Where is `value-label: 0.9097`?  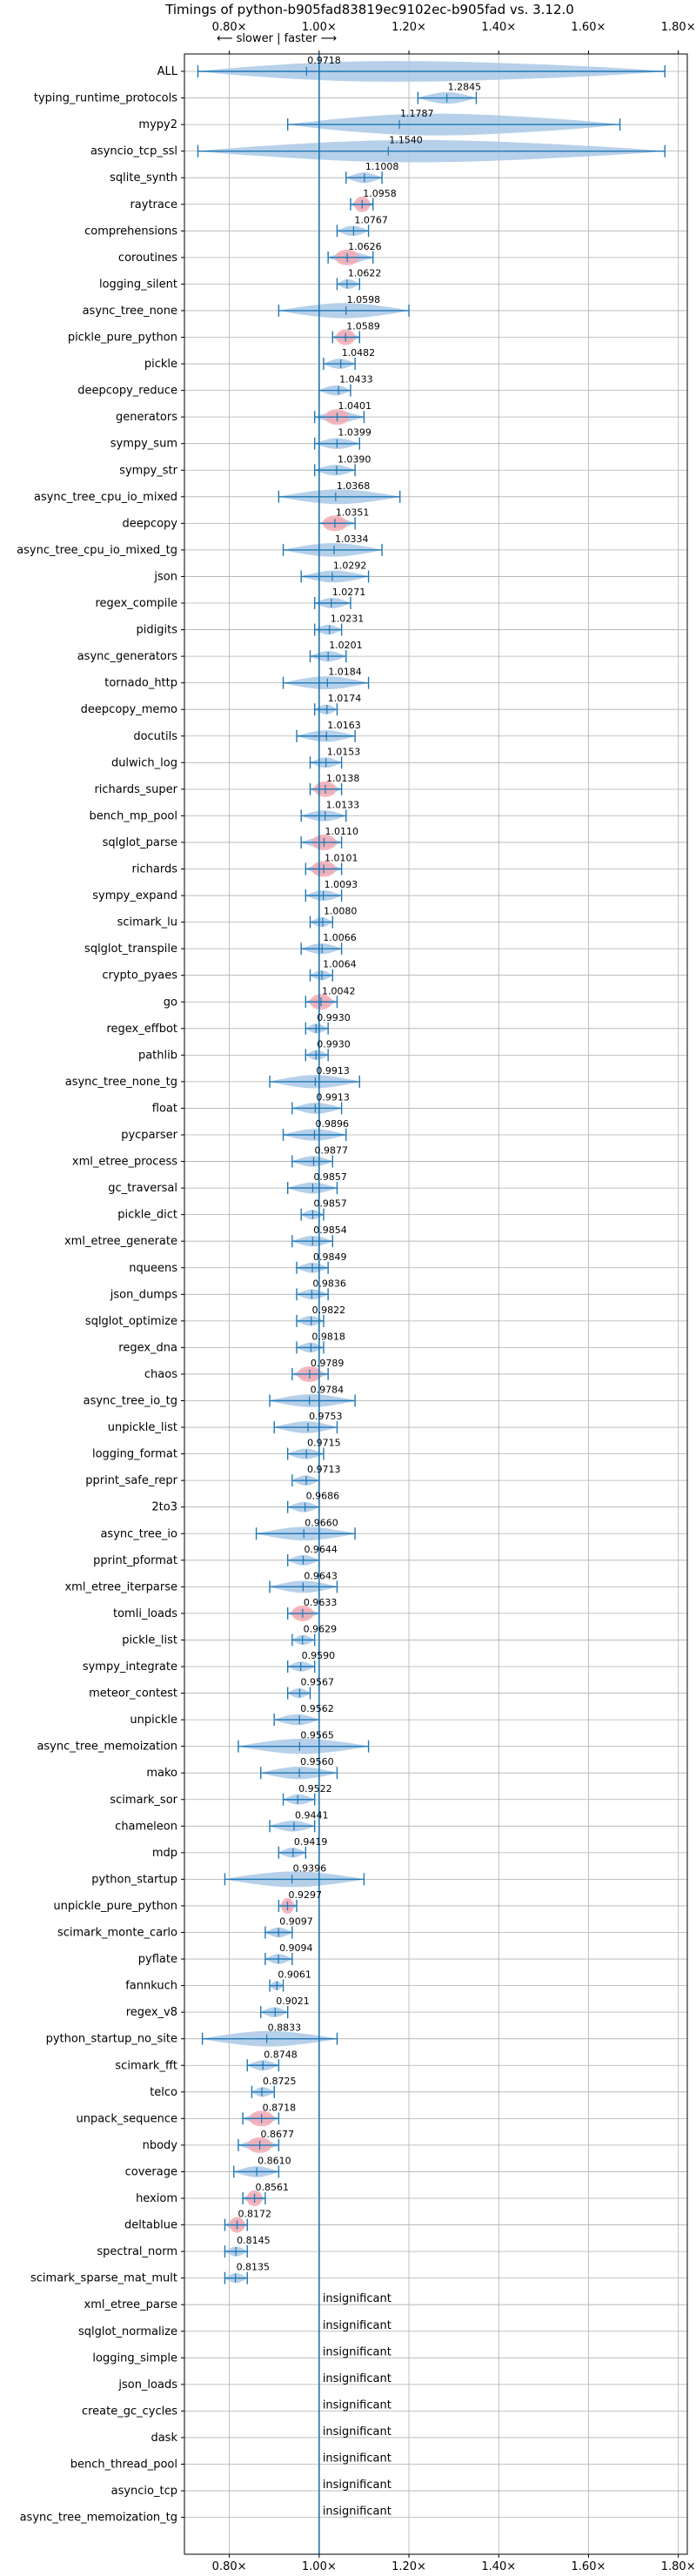
value-label: 0.9097 is located at coordinates (296, 1922).